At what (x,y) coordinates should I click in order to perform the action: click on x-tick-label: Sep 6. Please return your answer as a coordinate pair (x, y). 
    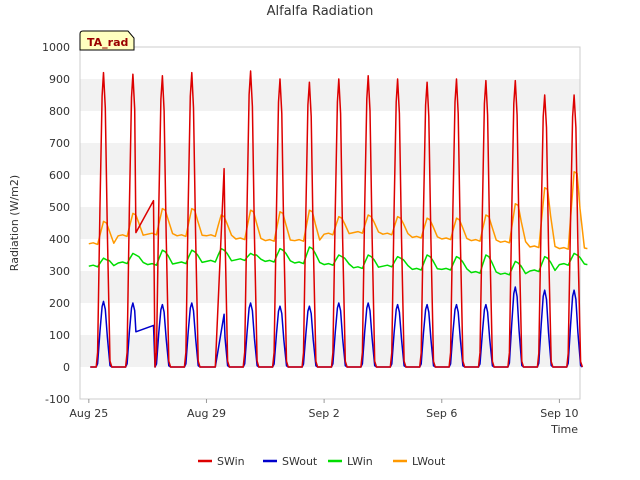
    Looking at the image, I should click on (441, 413).